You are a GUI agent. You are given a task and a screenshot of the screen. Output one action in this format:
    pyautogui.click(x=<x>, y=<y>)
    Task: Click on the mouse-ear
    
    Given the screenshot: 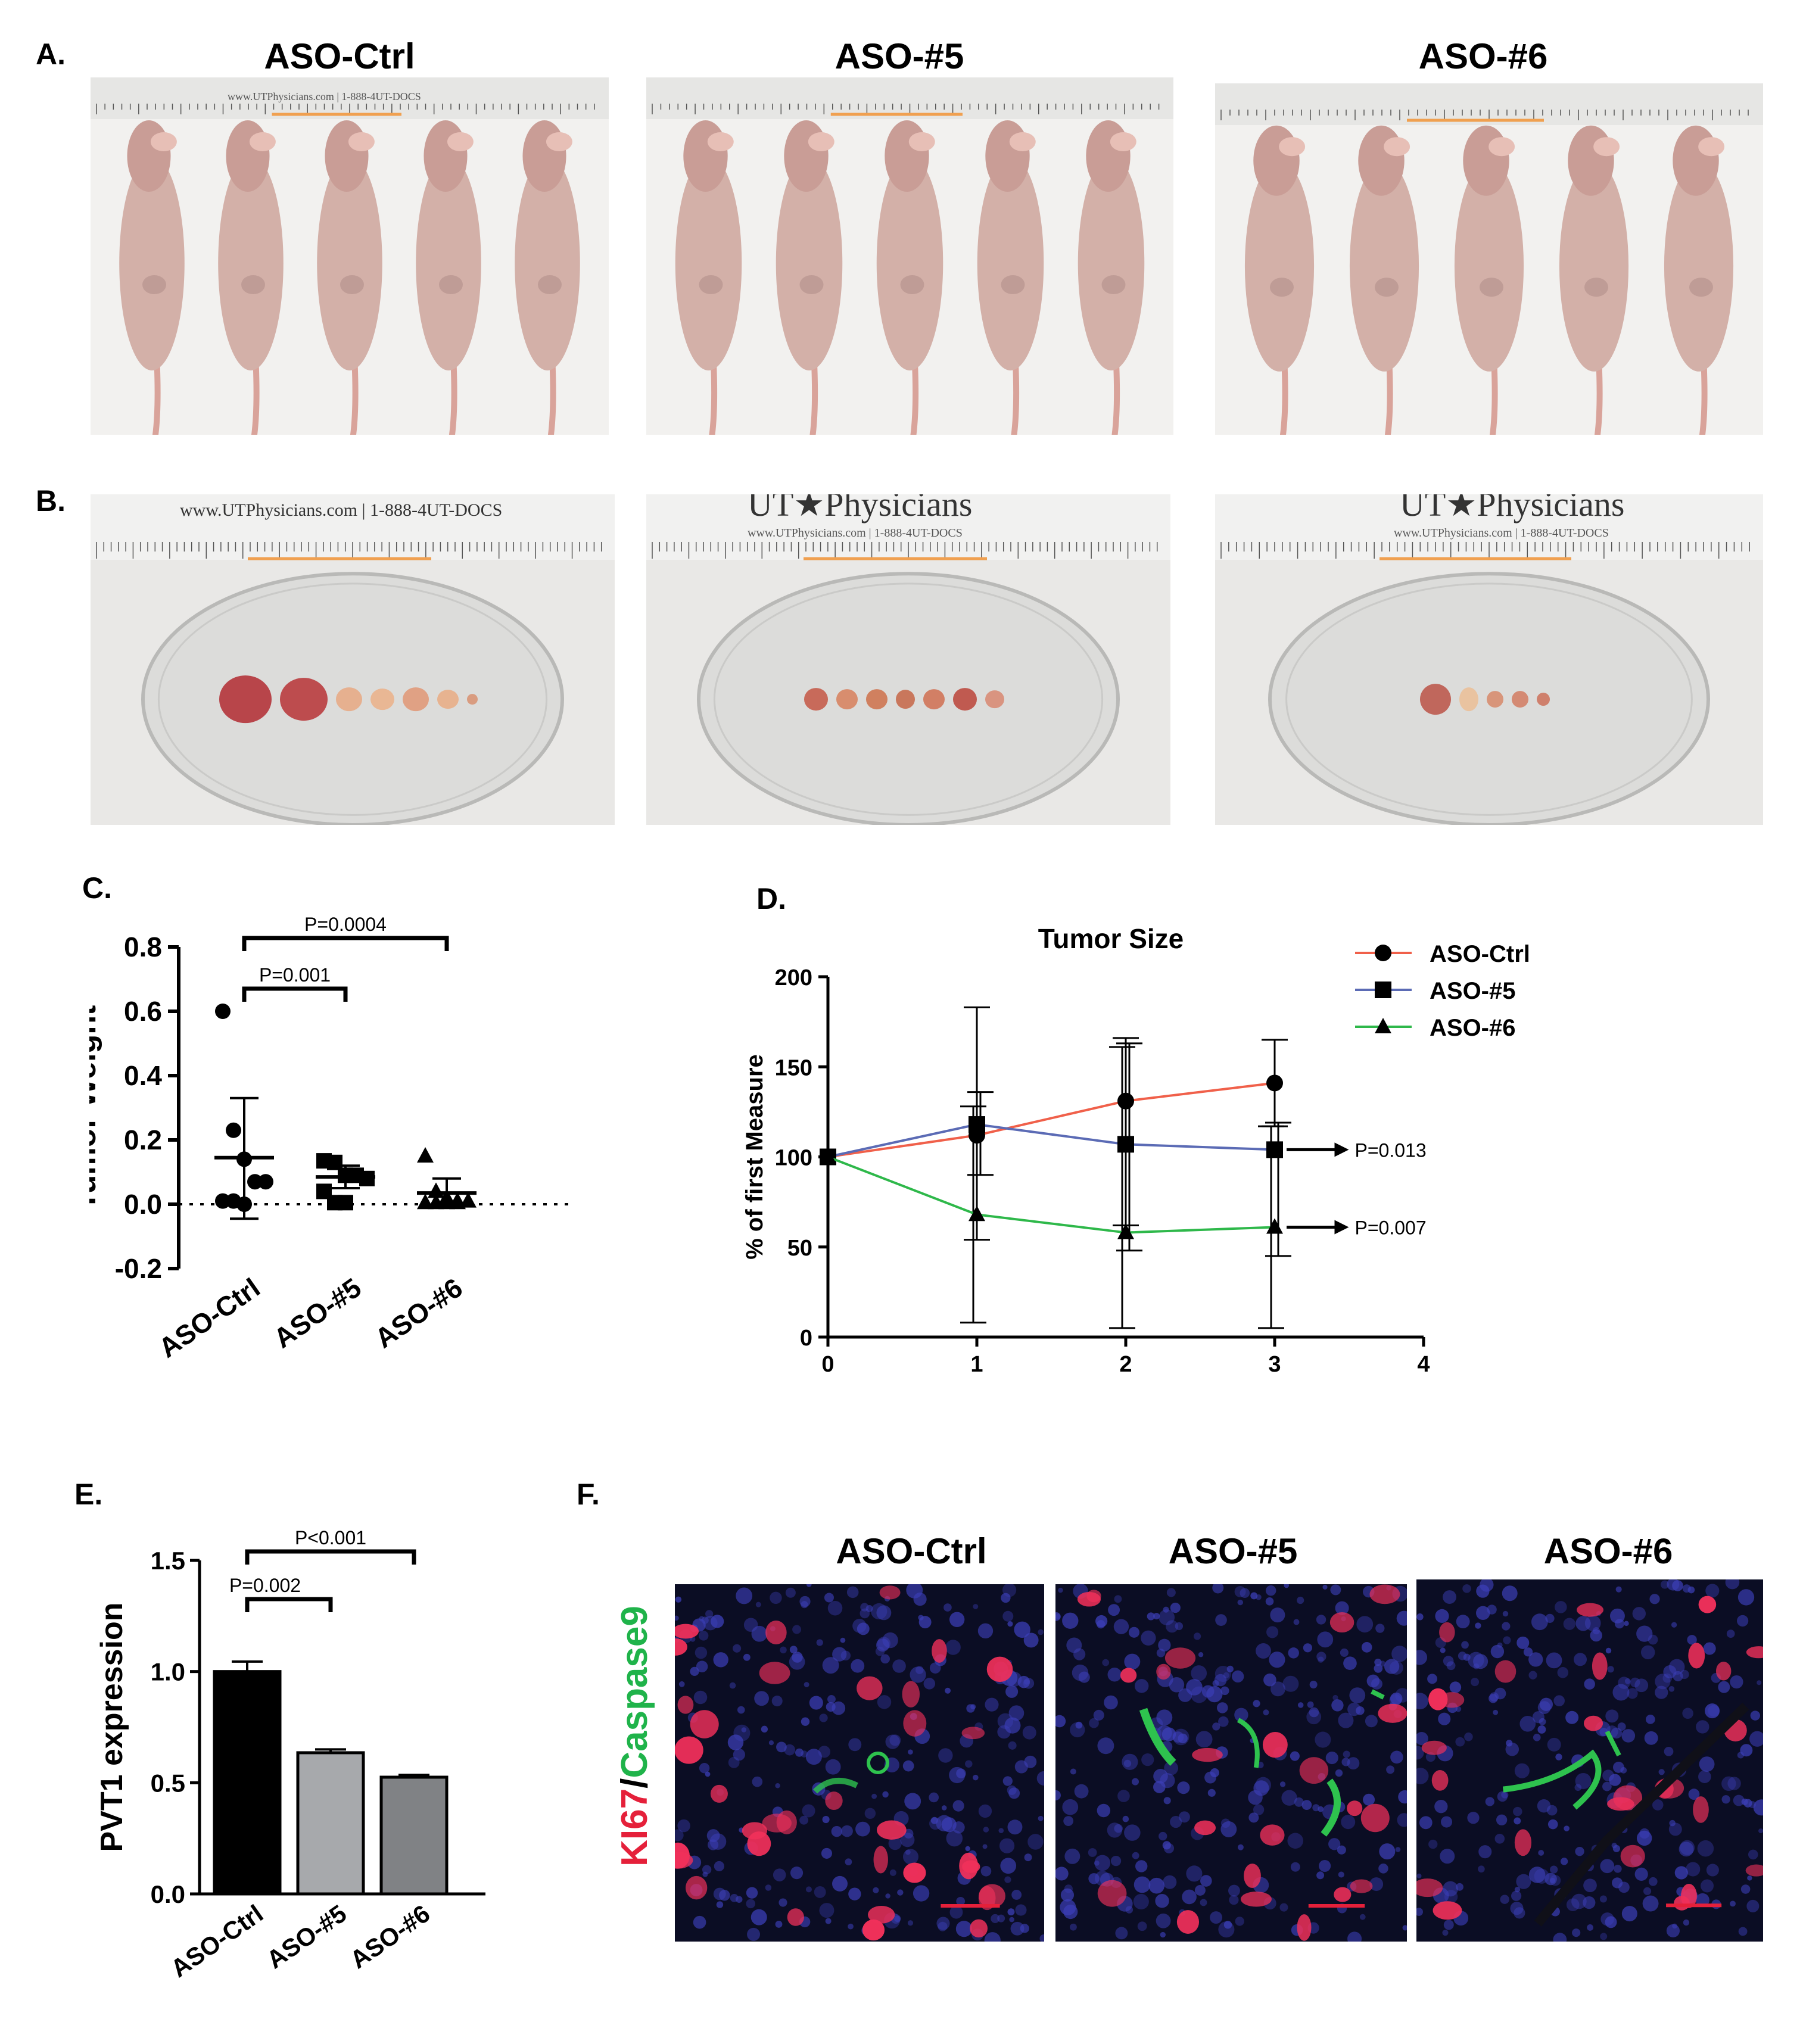 What is the action you would take?
    pyautogui.click(x=163, y=141)
    